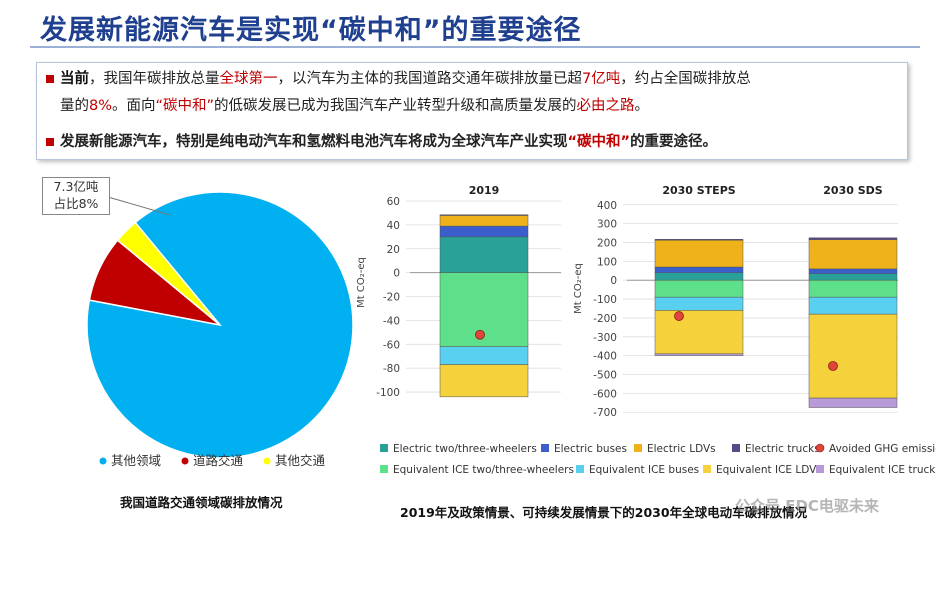  I want to click on y-tick-label: 300, so click(607, 225).